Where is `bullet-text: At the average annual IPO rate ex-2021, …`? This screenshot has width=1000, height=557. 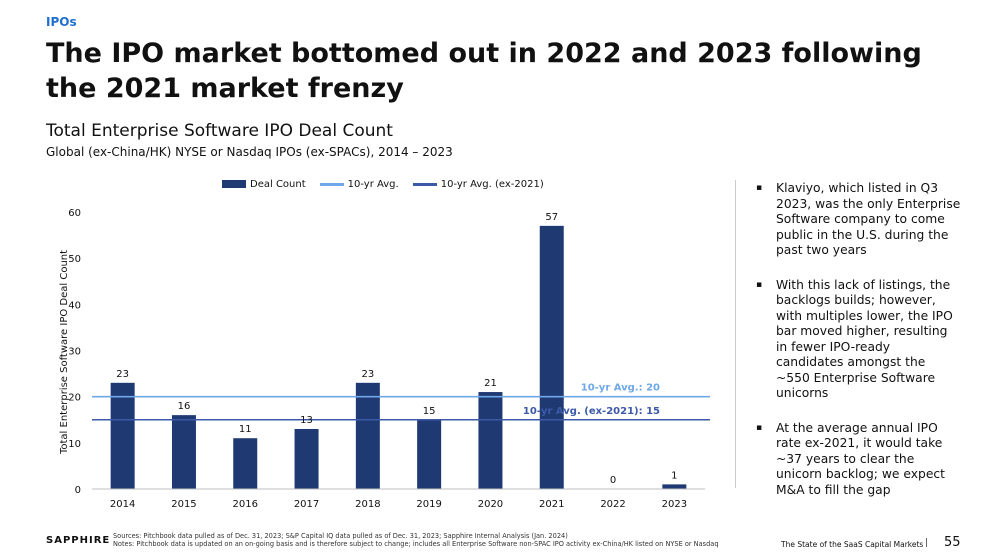 bullet-text: At the average annual IPO rate ex-2021, … is located at coordinates (860, 458).